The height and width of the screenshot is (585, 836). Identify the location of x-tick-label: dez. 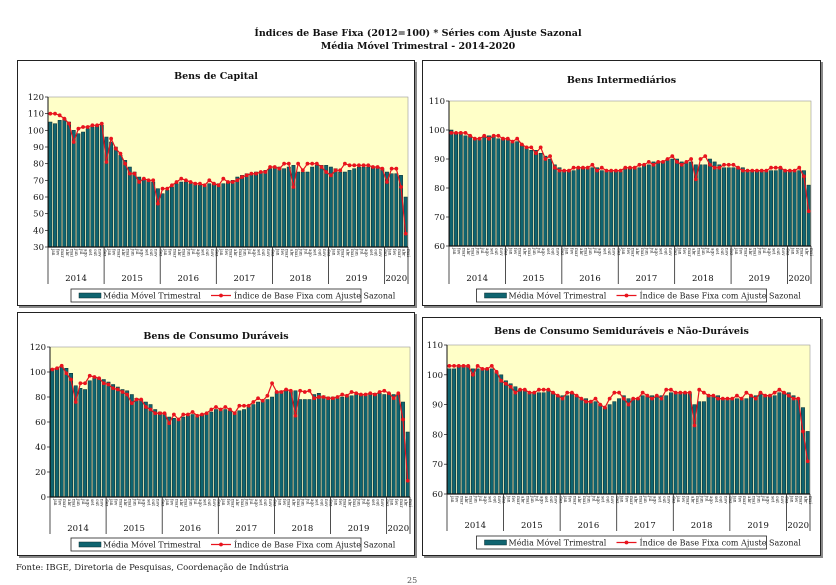
(617, 500).